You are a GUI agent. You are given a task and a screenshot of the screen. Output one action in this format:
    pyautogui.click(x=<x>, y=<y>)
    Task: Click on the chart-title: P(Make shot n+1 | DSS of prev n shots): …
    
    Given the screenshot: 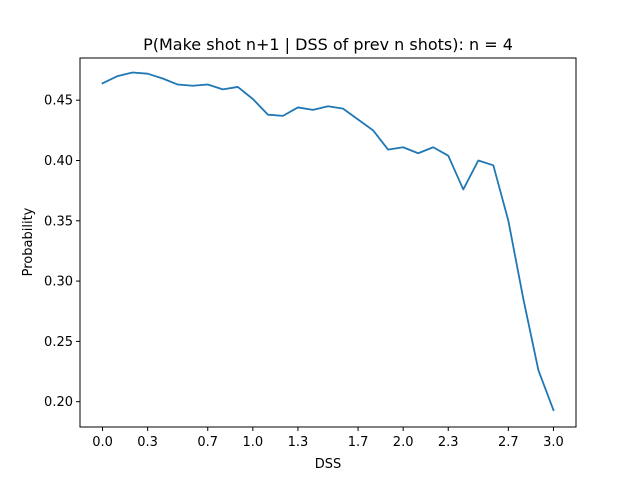 What is the action you would take?
    pyautogui.click(x=328, y=44)
    